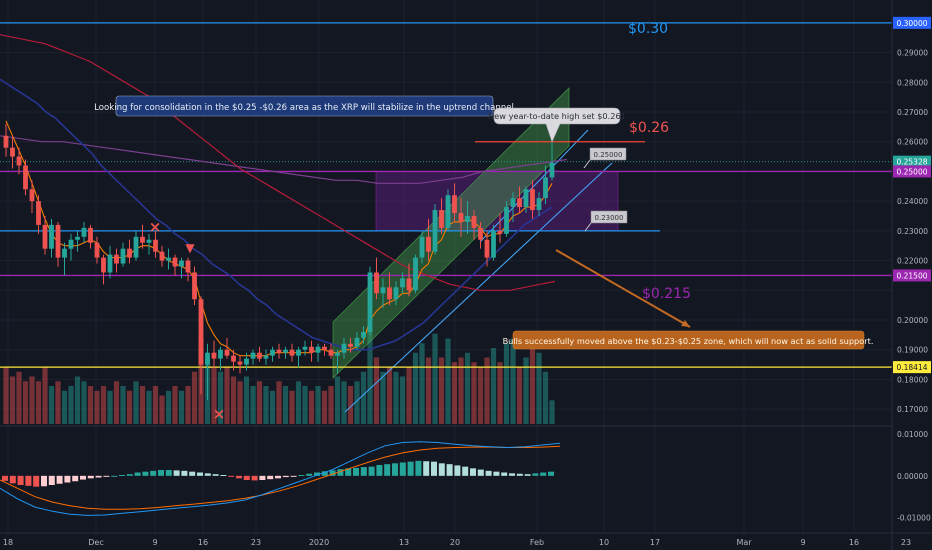 Image resolution: width=932 pixels, height=550 pixels. What do you see at coordinates (155, 227) in the screenshot?
I see `sell-marker-1: ×` at bounding box center [155, 227].